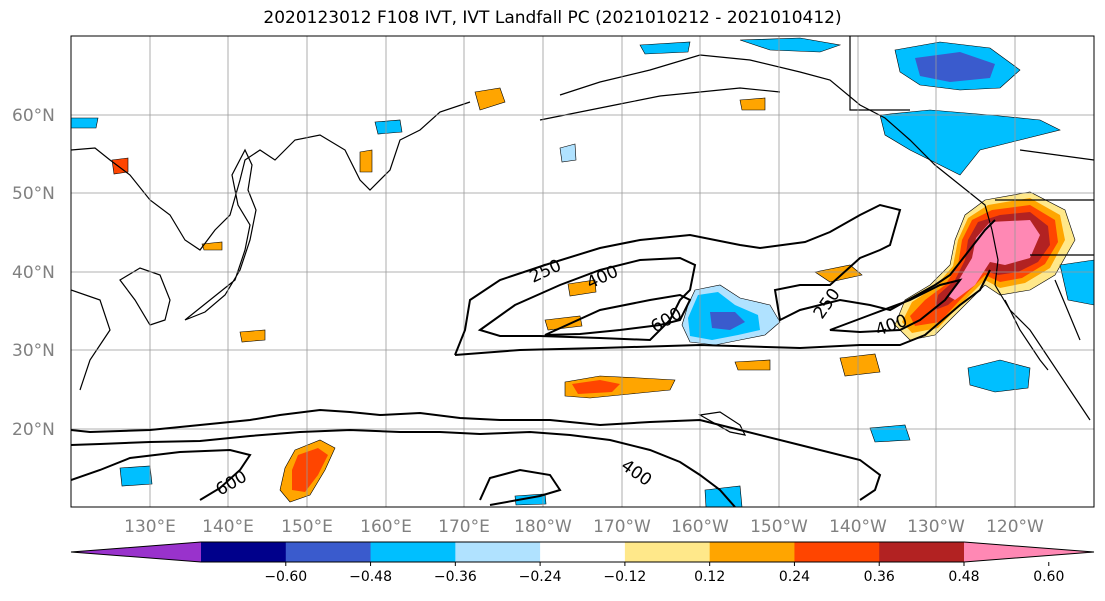 The image size is (1105, 601). Describe the element at coordinates (794, 577) in the screenshot. I see `colorbar-tick-label: 0.24` at that location.